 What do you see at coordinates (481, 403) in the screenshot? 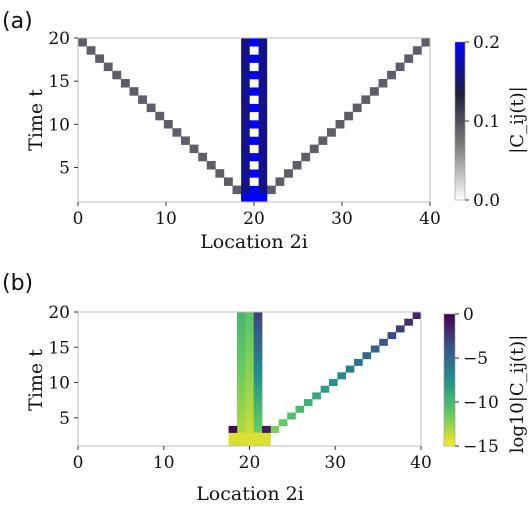
I see `colorbar-tick-label: −10` at bounding box center [481, 403].